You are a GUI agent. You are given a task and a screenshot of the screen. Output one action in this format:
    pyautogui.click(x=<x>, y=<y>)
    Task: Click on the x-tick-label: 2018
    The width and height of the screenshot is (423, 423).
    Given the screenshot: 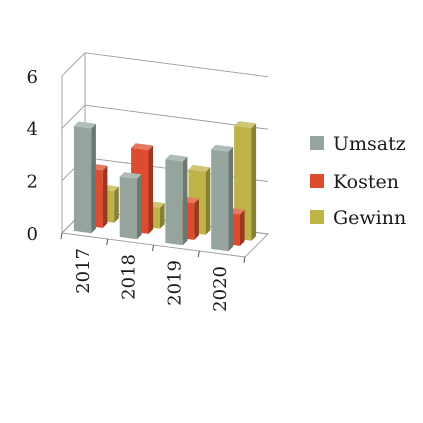 What is the action you would take?
    pyautogui.click(x=129, y=277)
    